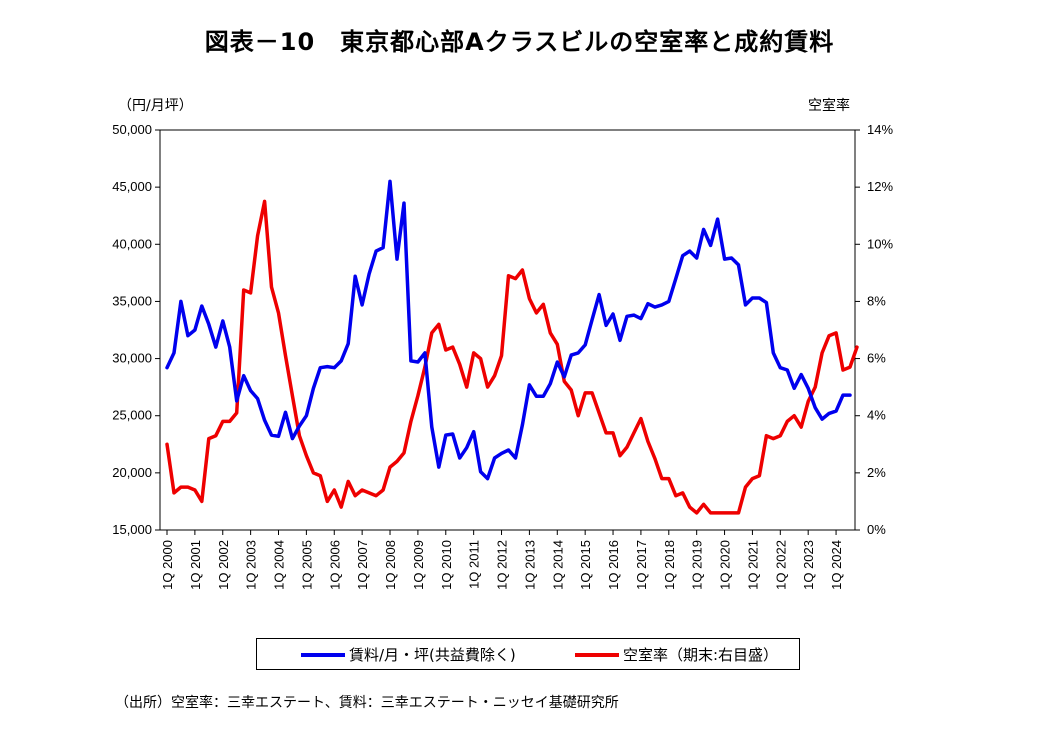 This screenshot has width=1039, height=742. What do you see at coordinates (557, 565) in the screenshot?
I see `x-axis-tick-label: 1Q 2014` at bounding box center [557, 565].